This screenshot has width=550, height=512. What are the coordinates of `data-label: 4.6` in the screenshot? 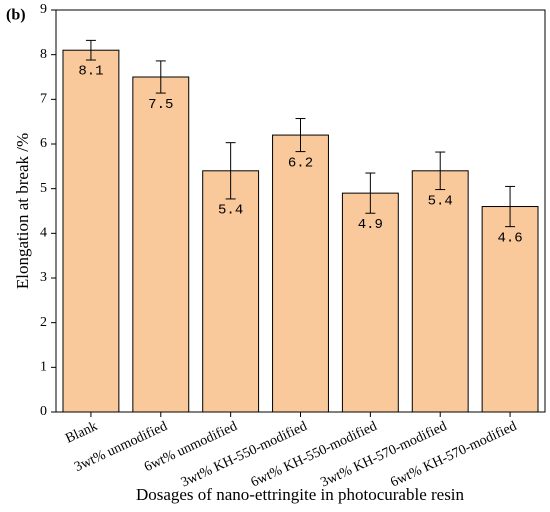 It's located at (509, 238).